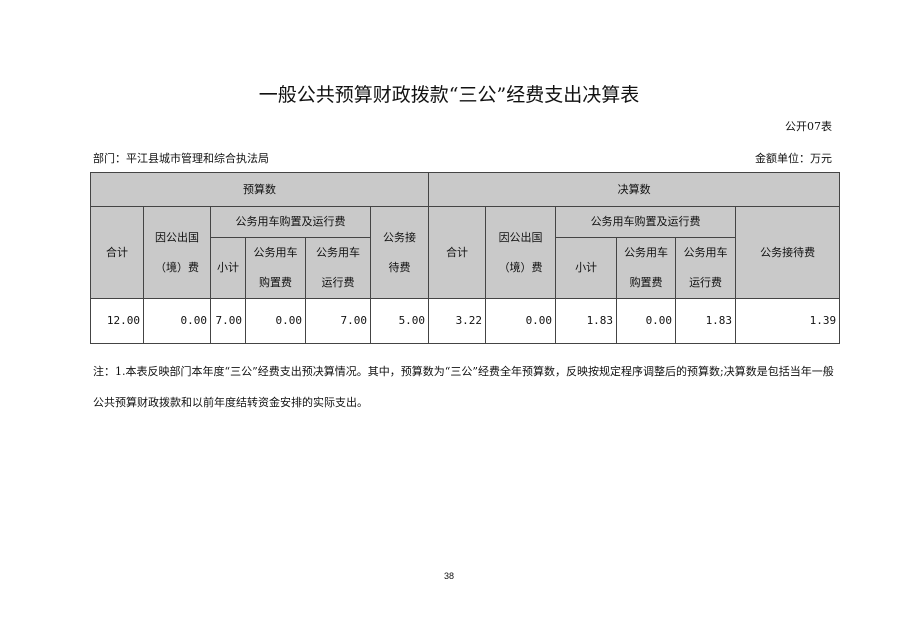  What do you see at coordinates (521, 252) in the screenshot?
I see `final-abroad-header: 因公出国 （境）费` at bounding box center [521, 252].